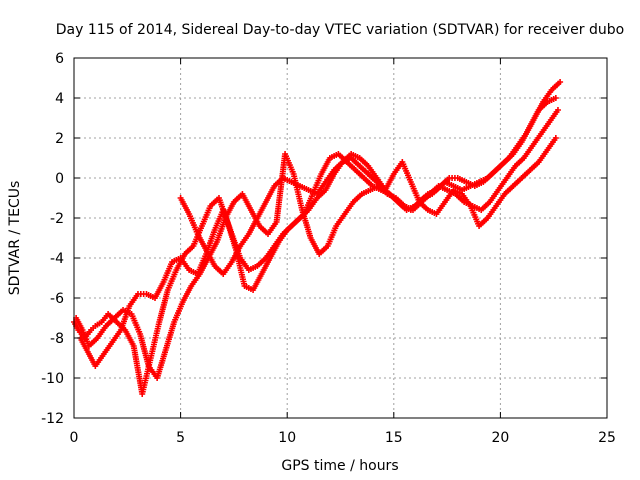 The height and width of the screenshot is (480, 640). Describe the element at coordinates (394, 438) in the screenshot. I see `x-tick-label: 15` at that location.